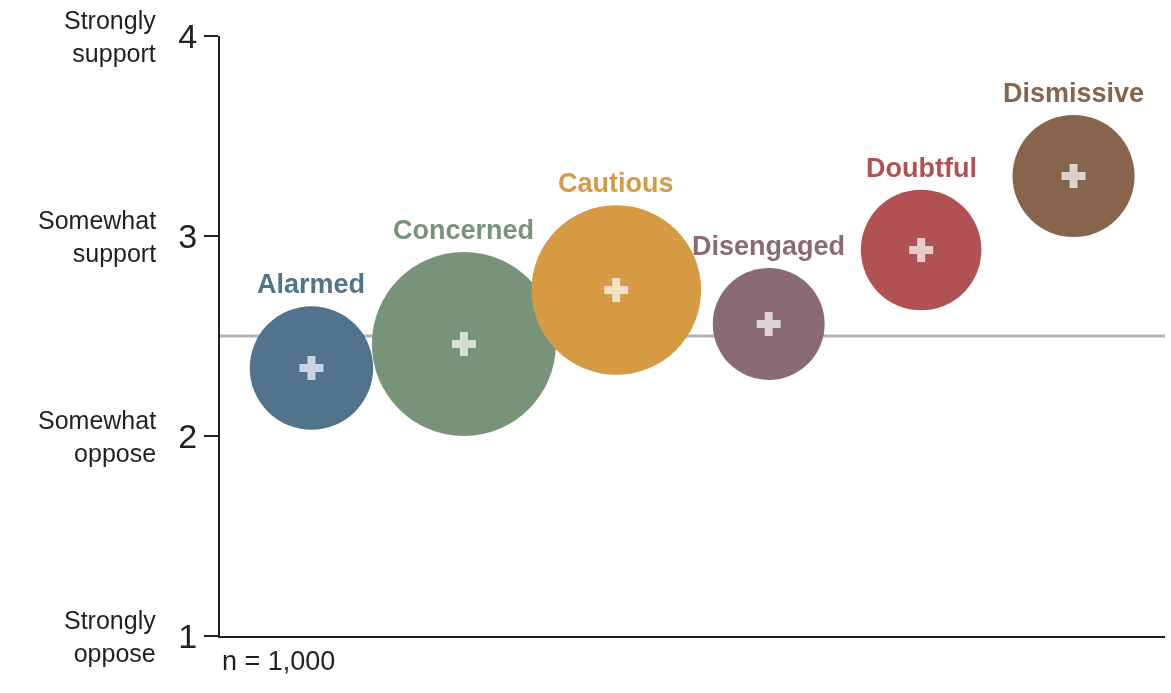 The width and height of the screenshot is (1171, 693). I want to click on y-tick-label: 2, so click(188, 435).